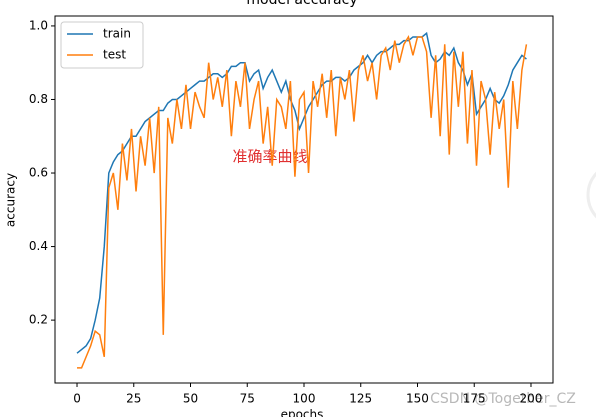 This screenshot has width=596, height=417. I want to click on x-tick-label: 175, so click(474, 399).